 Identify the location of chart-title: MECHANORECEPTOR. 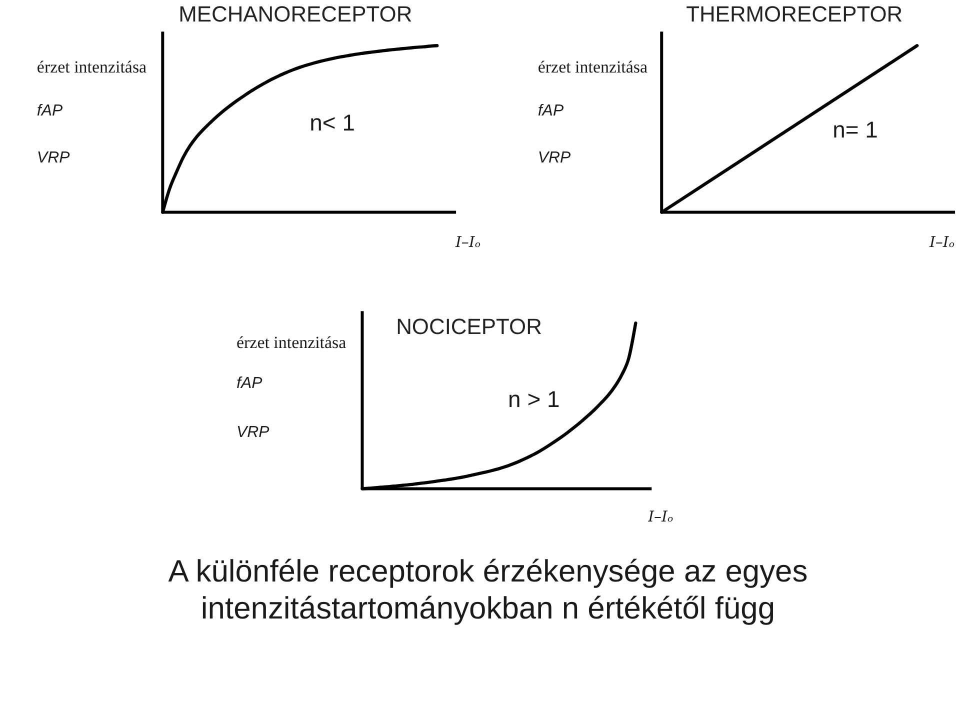
(295, 14).